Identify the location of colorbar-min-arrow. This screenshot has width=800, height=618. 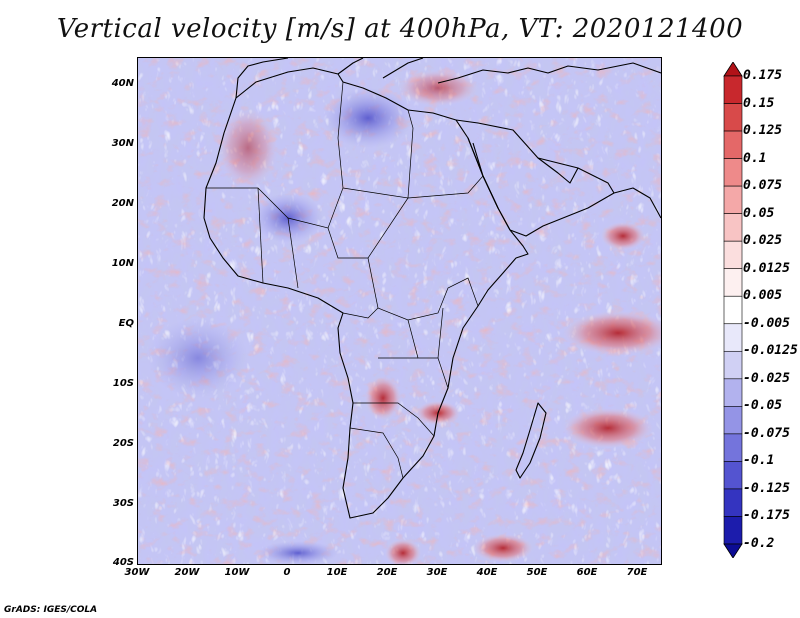
(733, 550).